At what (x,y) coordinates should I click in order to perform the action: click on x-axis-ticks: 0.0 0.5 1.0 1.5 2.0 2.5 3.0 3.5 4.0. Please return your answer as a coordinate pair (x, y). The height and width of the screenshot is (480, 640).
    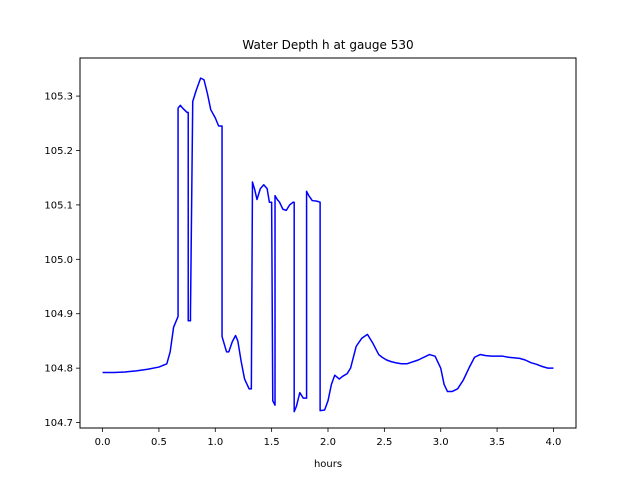
    Looking at the image, I should click on (328, 438).